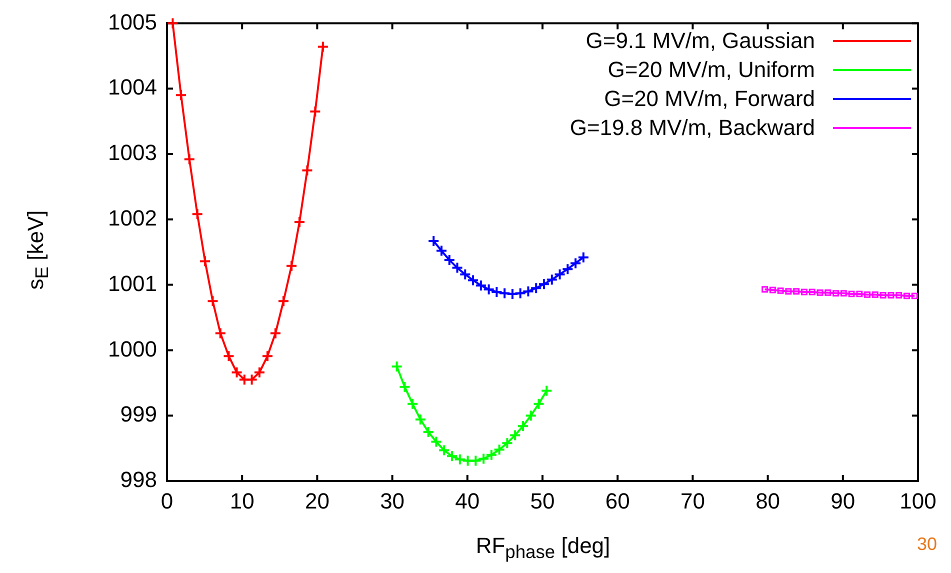  I want to click on x-tick-label: 50, so click(542, 501).